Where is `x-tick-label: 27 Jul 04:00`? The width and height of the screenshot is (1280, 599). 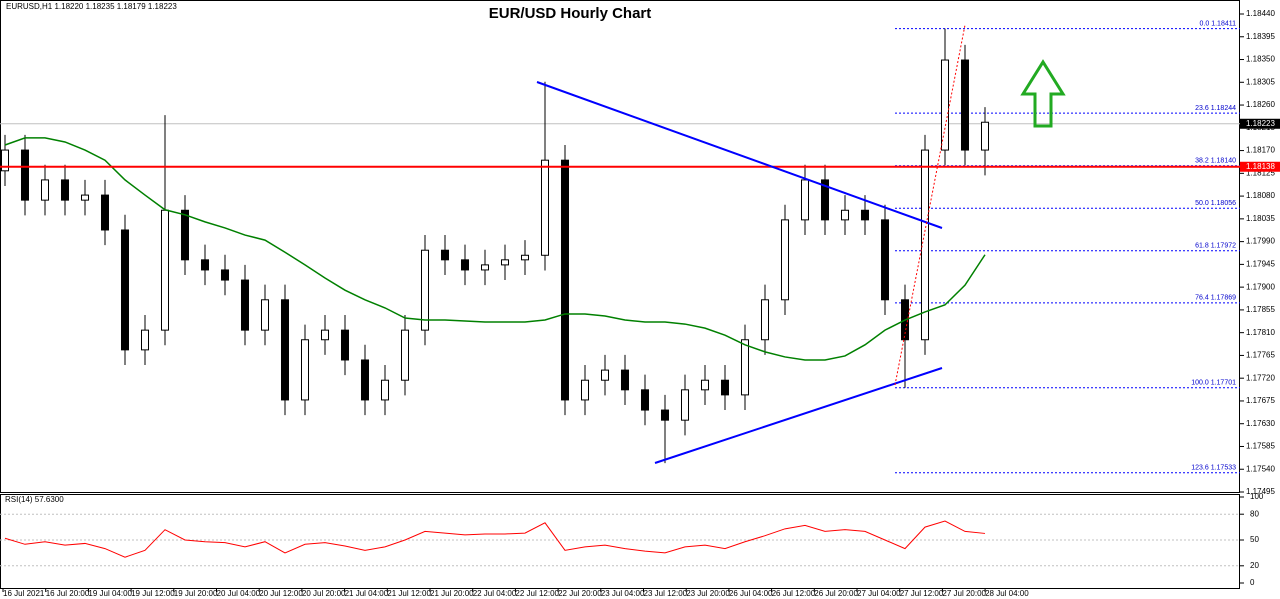 x-tick-label: 27 Jul 04:00 is located at coordinates (879, 593).